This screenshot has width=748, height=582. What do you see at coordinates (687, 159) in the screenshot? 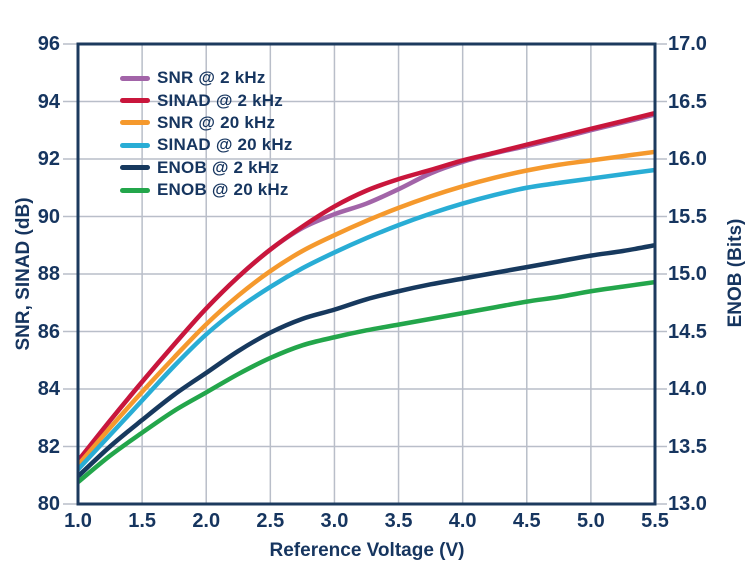
I see `y-right-tick-label: 16.0` at bounding box center [687, 159].